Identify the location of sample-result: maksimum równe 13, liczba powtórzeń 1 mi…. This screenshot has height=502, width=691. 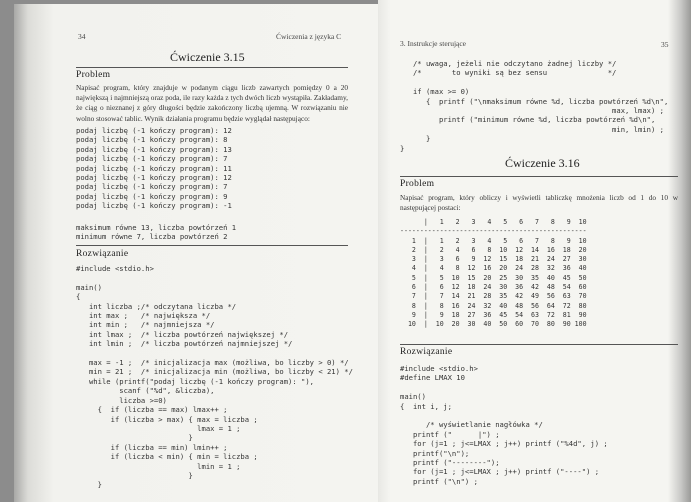
(156, 232).